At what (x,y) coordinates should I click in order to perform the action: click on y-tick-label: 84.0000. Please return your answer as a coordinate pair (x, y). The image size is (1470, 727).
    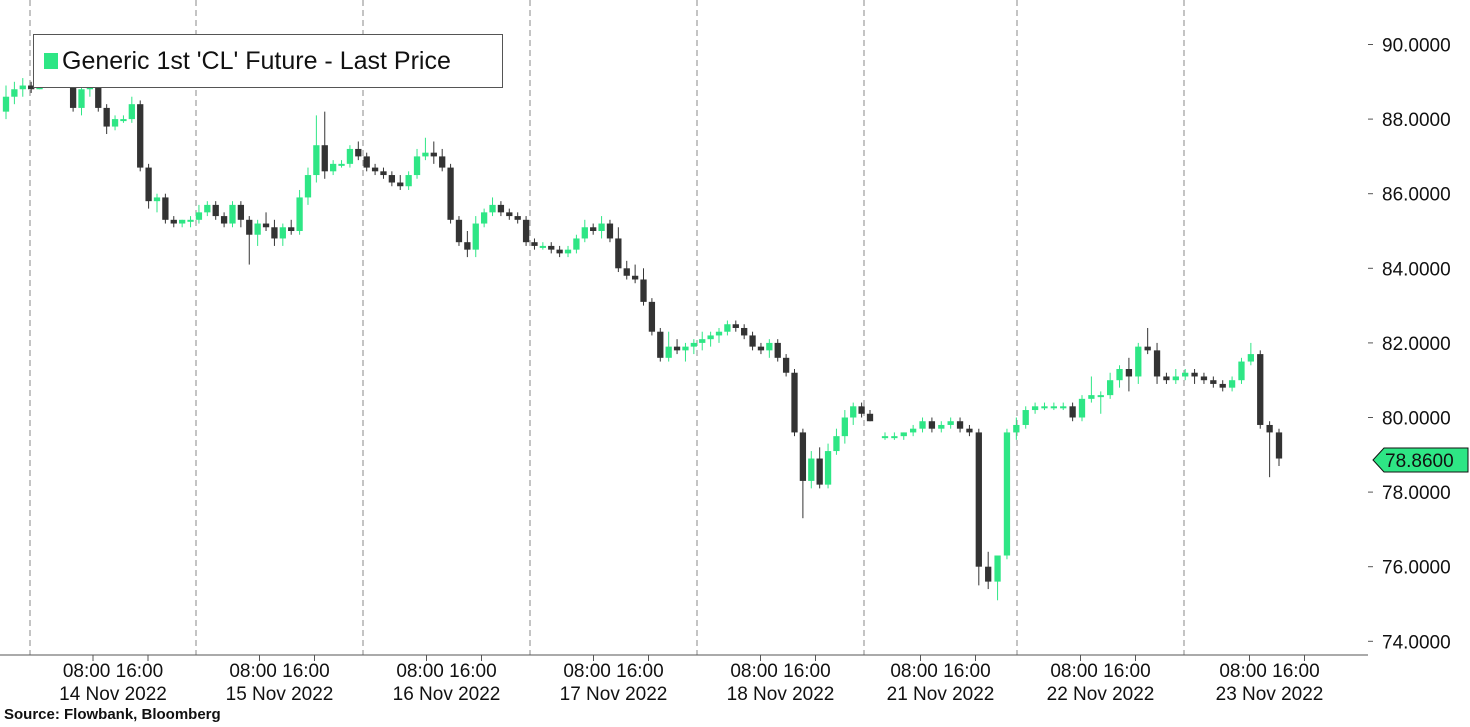
    Looking at the image, I should click on (1416, 269).